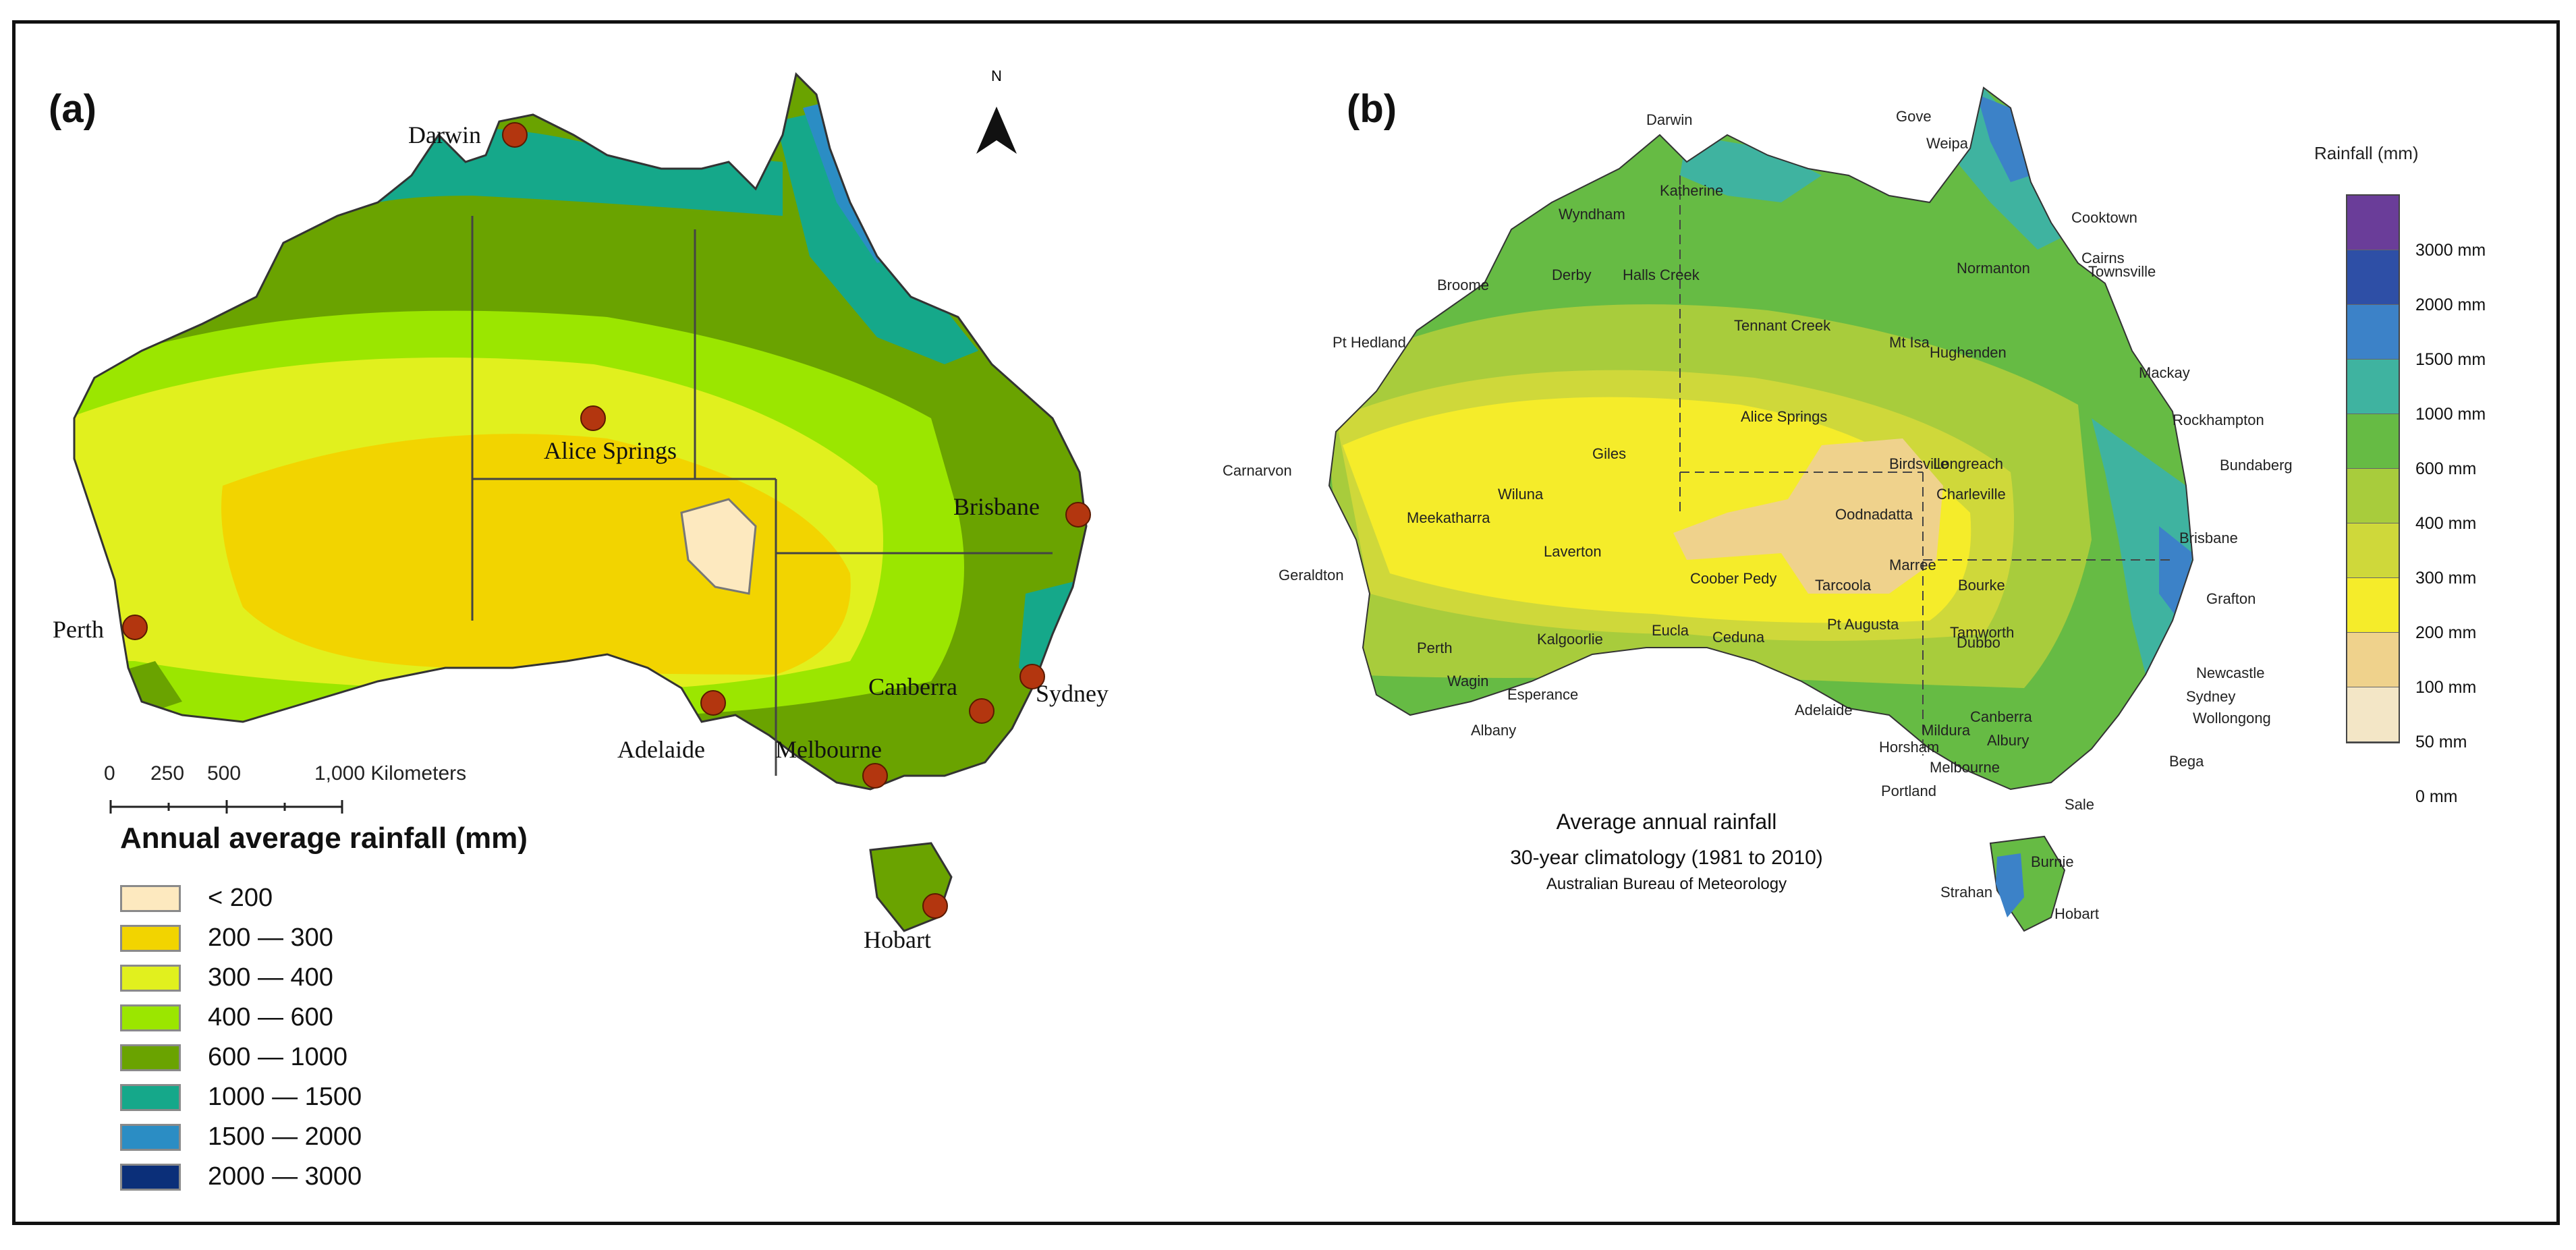 This screenshot has height=1250, width=2576. Describe the element at coordinates (2450, 250) in the screenshot. I see `legend-b-tick: 3000 mm` at that location.